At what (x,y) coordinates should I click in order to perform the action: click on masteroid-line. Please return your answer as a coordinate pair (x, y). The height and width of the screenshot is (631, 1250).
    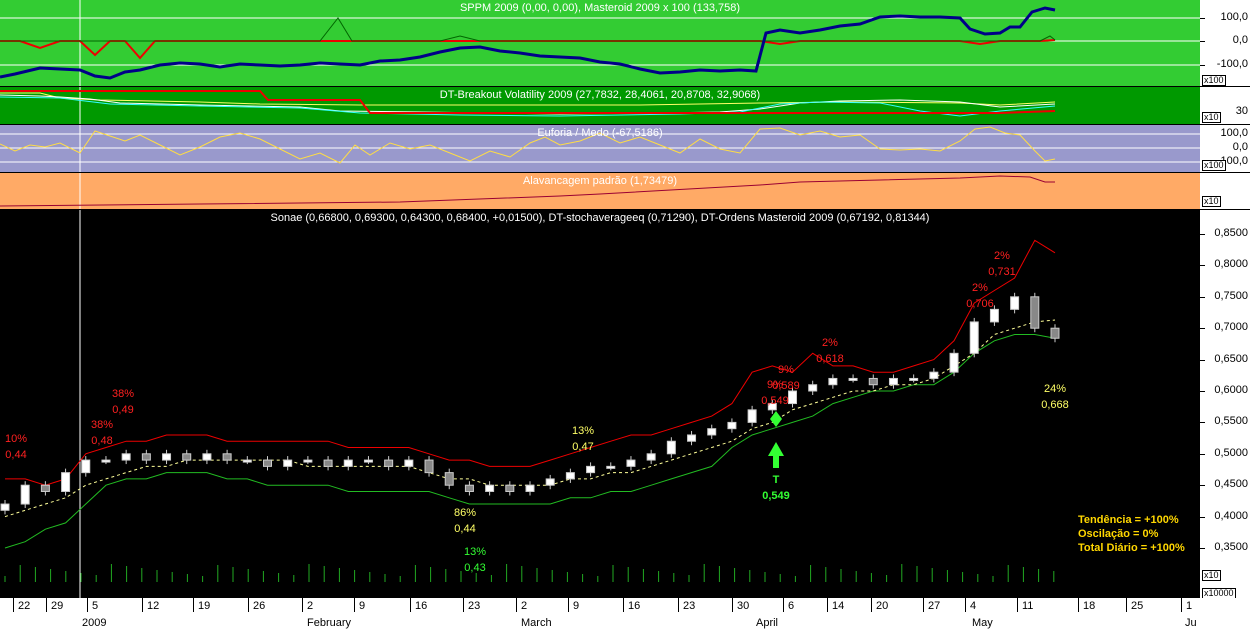
    Looking at the image, I should click on (528, 43).